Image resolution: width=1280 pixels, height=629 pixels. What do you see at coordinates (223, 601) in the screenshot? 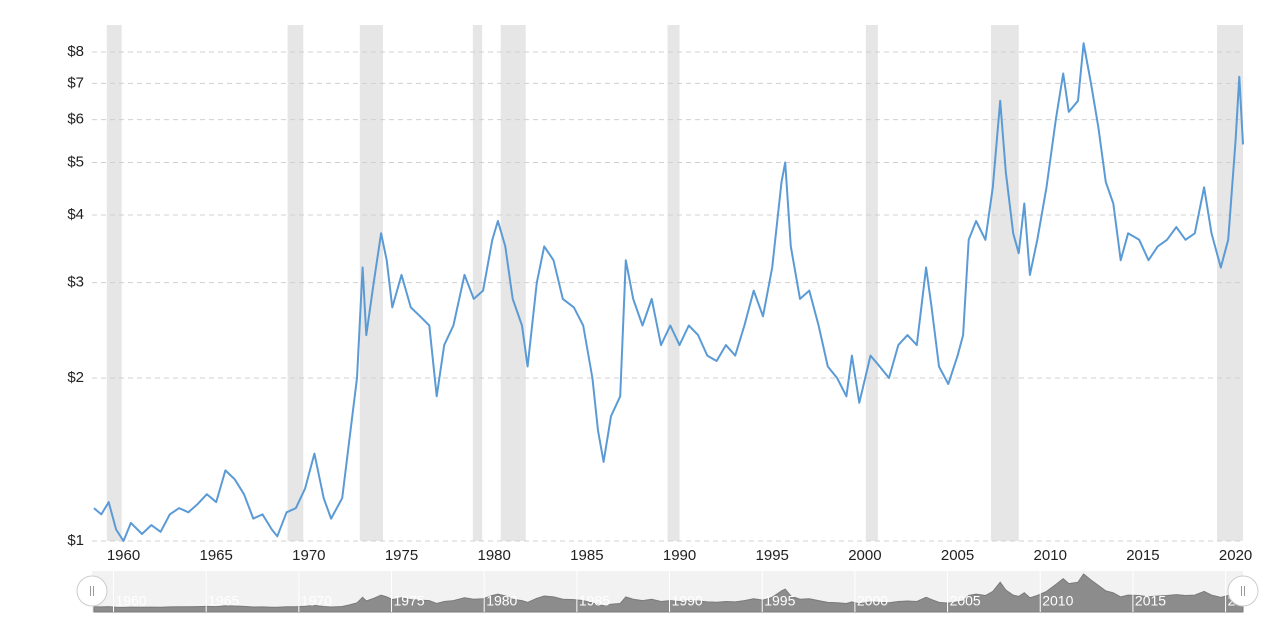
I see `navigator-label: 1965` at bounding box center [223, 601].